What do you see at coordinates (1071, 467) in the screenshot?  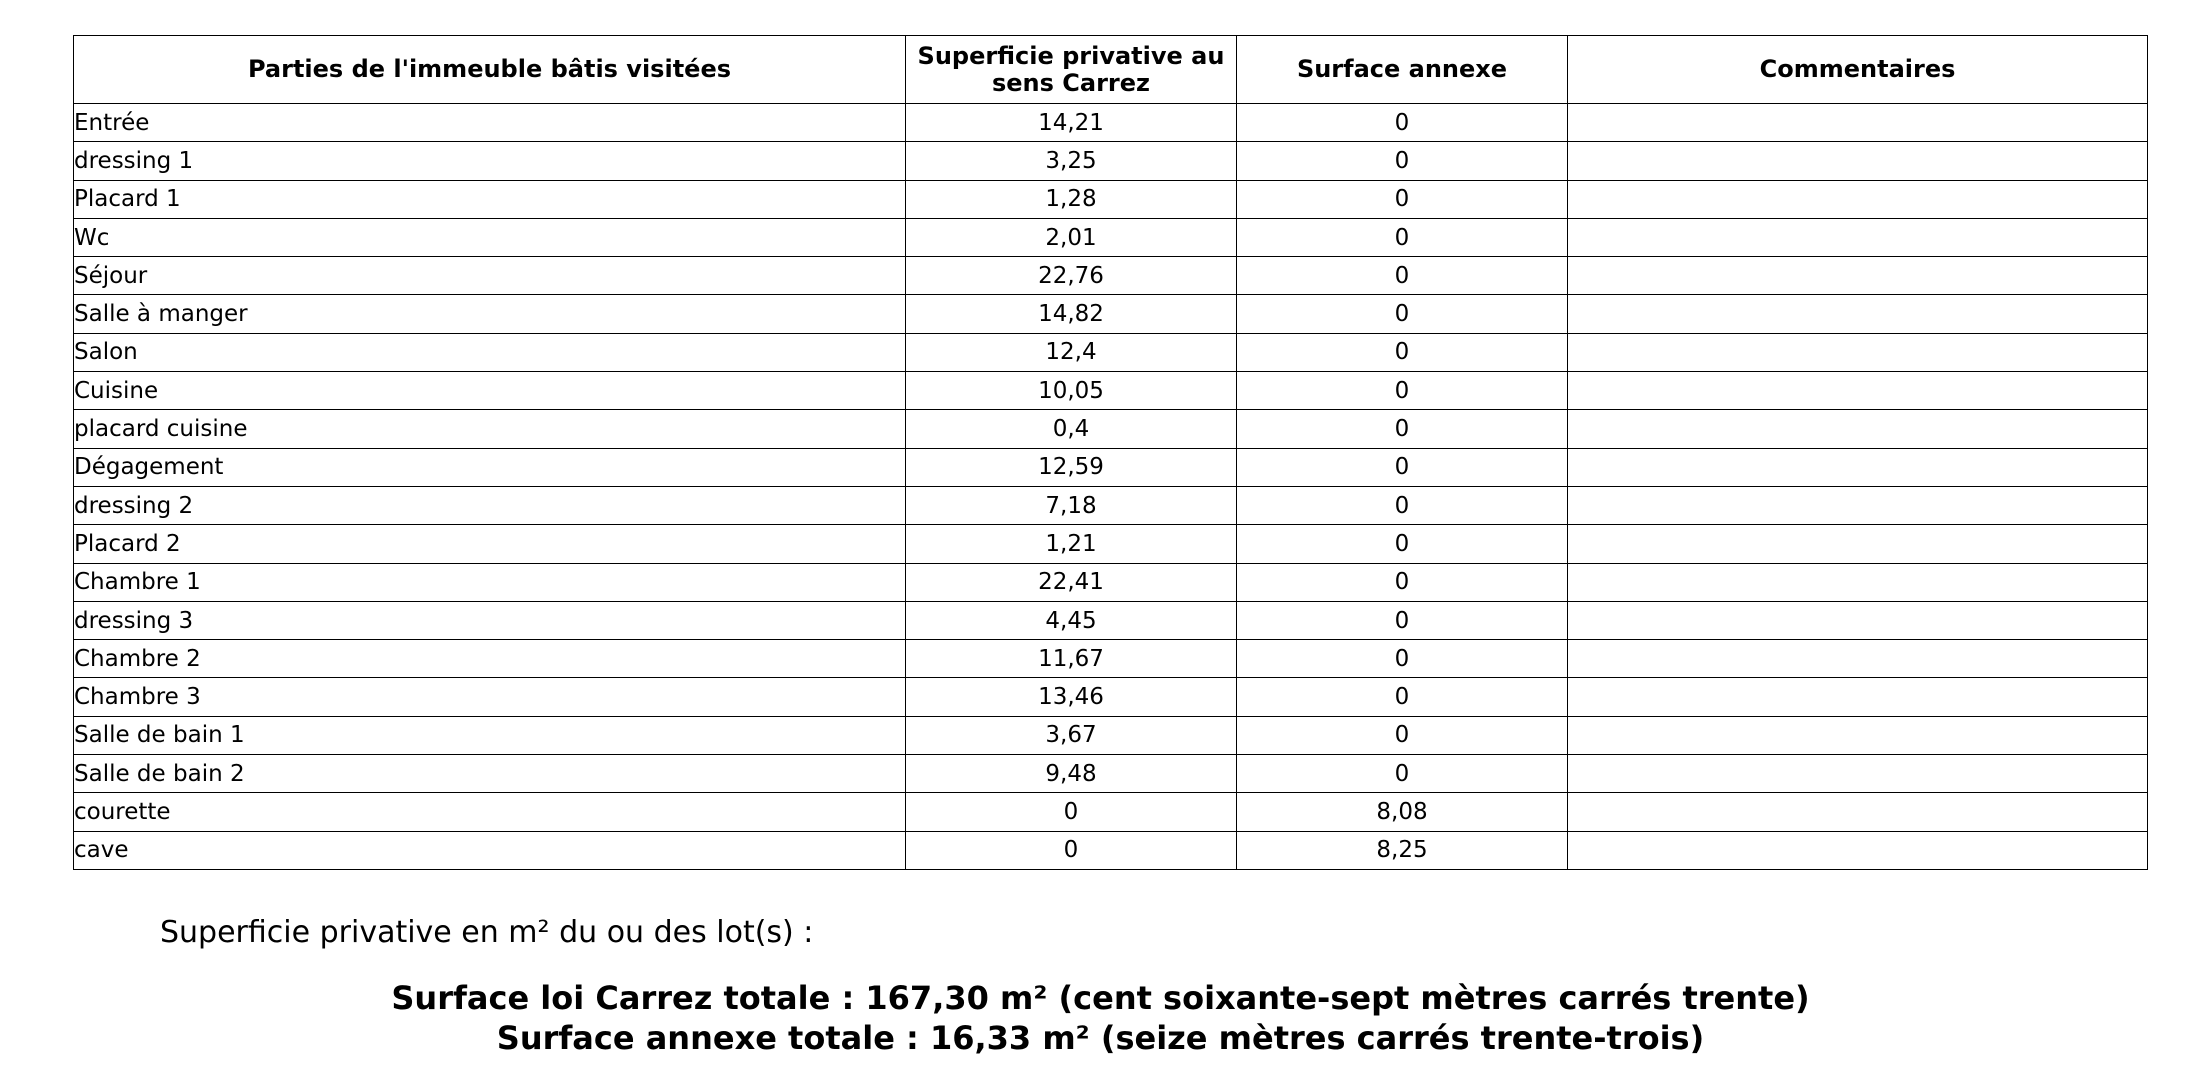 I see `cell-carrez: 12,59` at bounding box center [1071, 467].